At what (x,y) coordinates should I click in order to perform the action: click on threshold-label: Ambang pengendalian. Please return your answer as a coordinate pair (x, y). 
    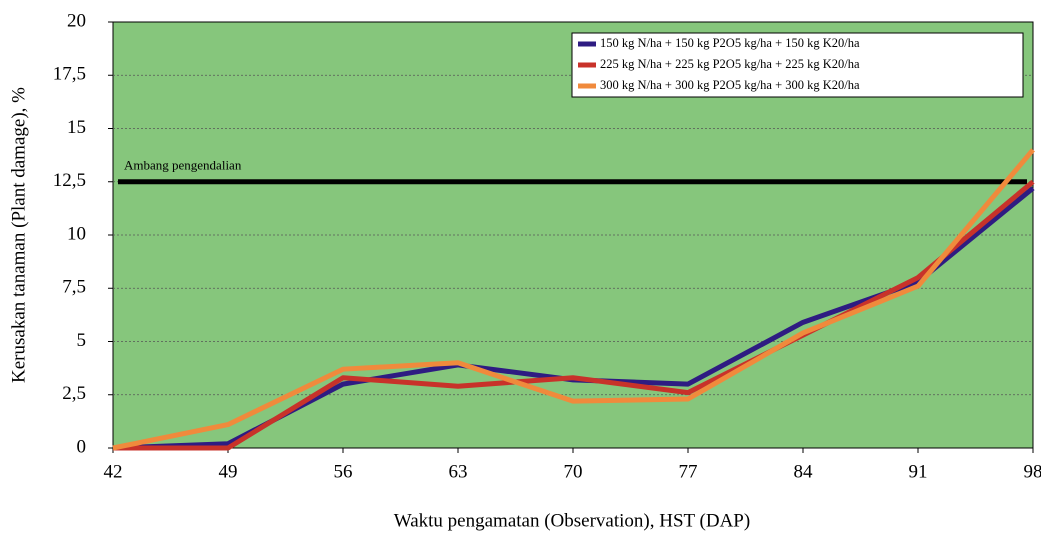
    Looking at the image, I should click on (183, 165).